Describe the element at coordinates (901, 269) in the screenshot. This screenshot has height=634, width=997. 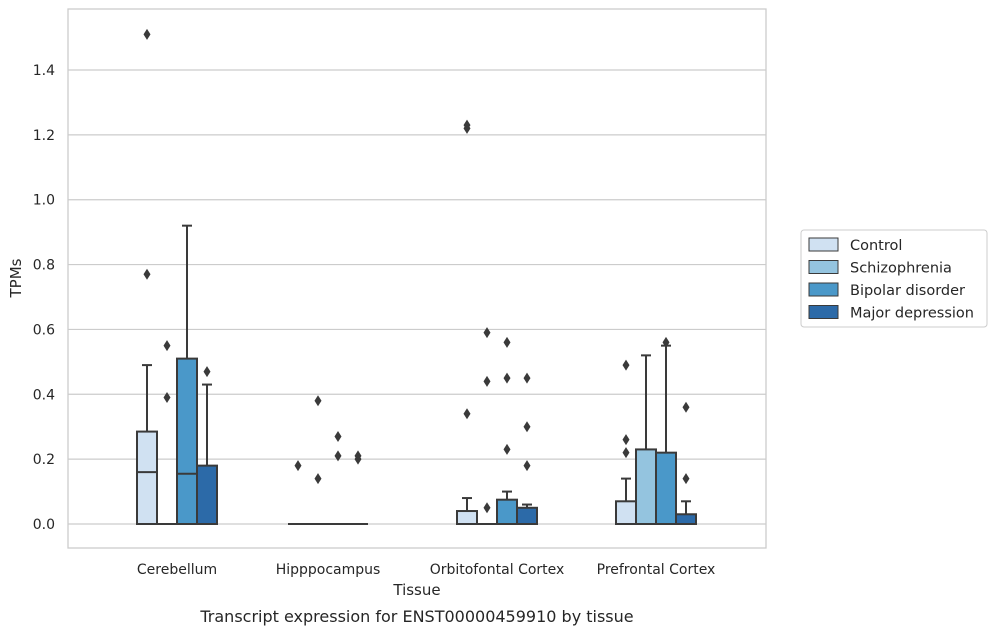
I see `legend-label: Schizophrenia` at that location.